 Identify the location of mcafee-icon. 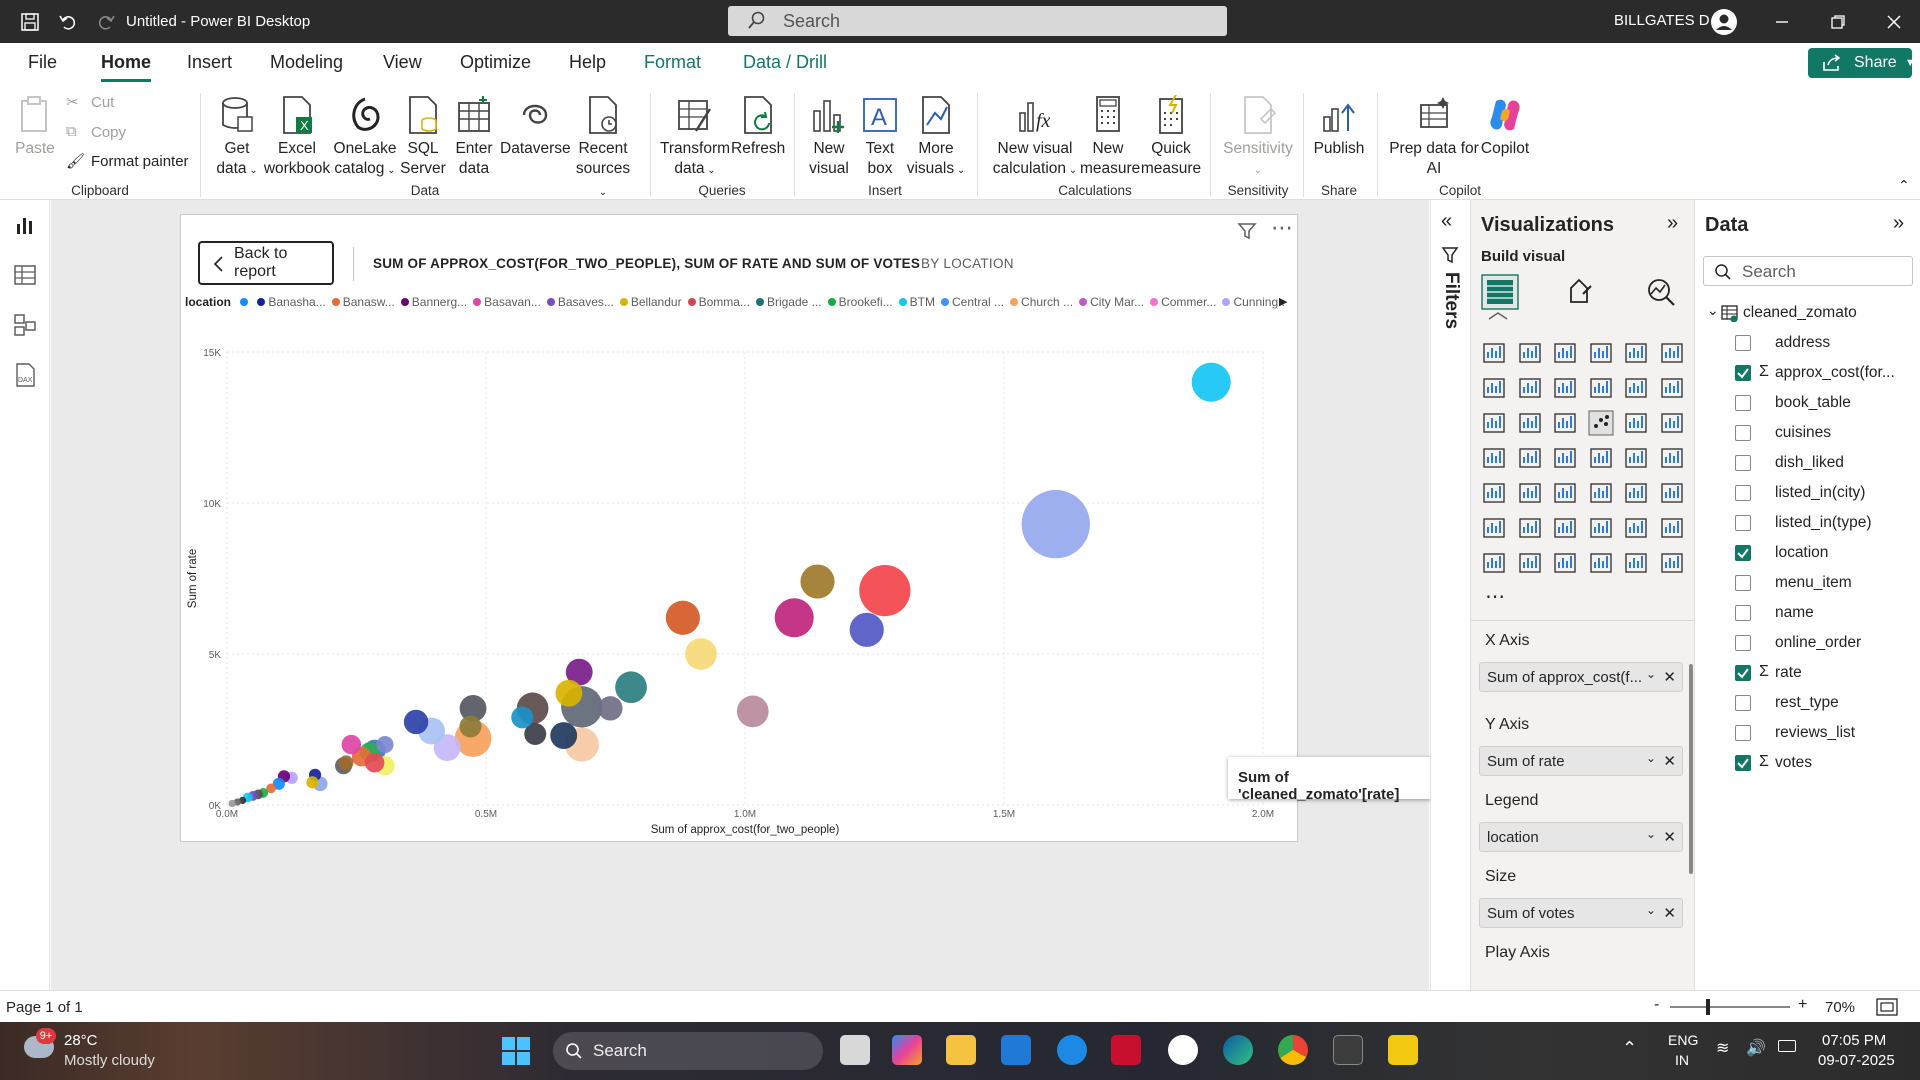
(1126, 1050).